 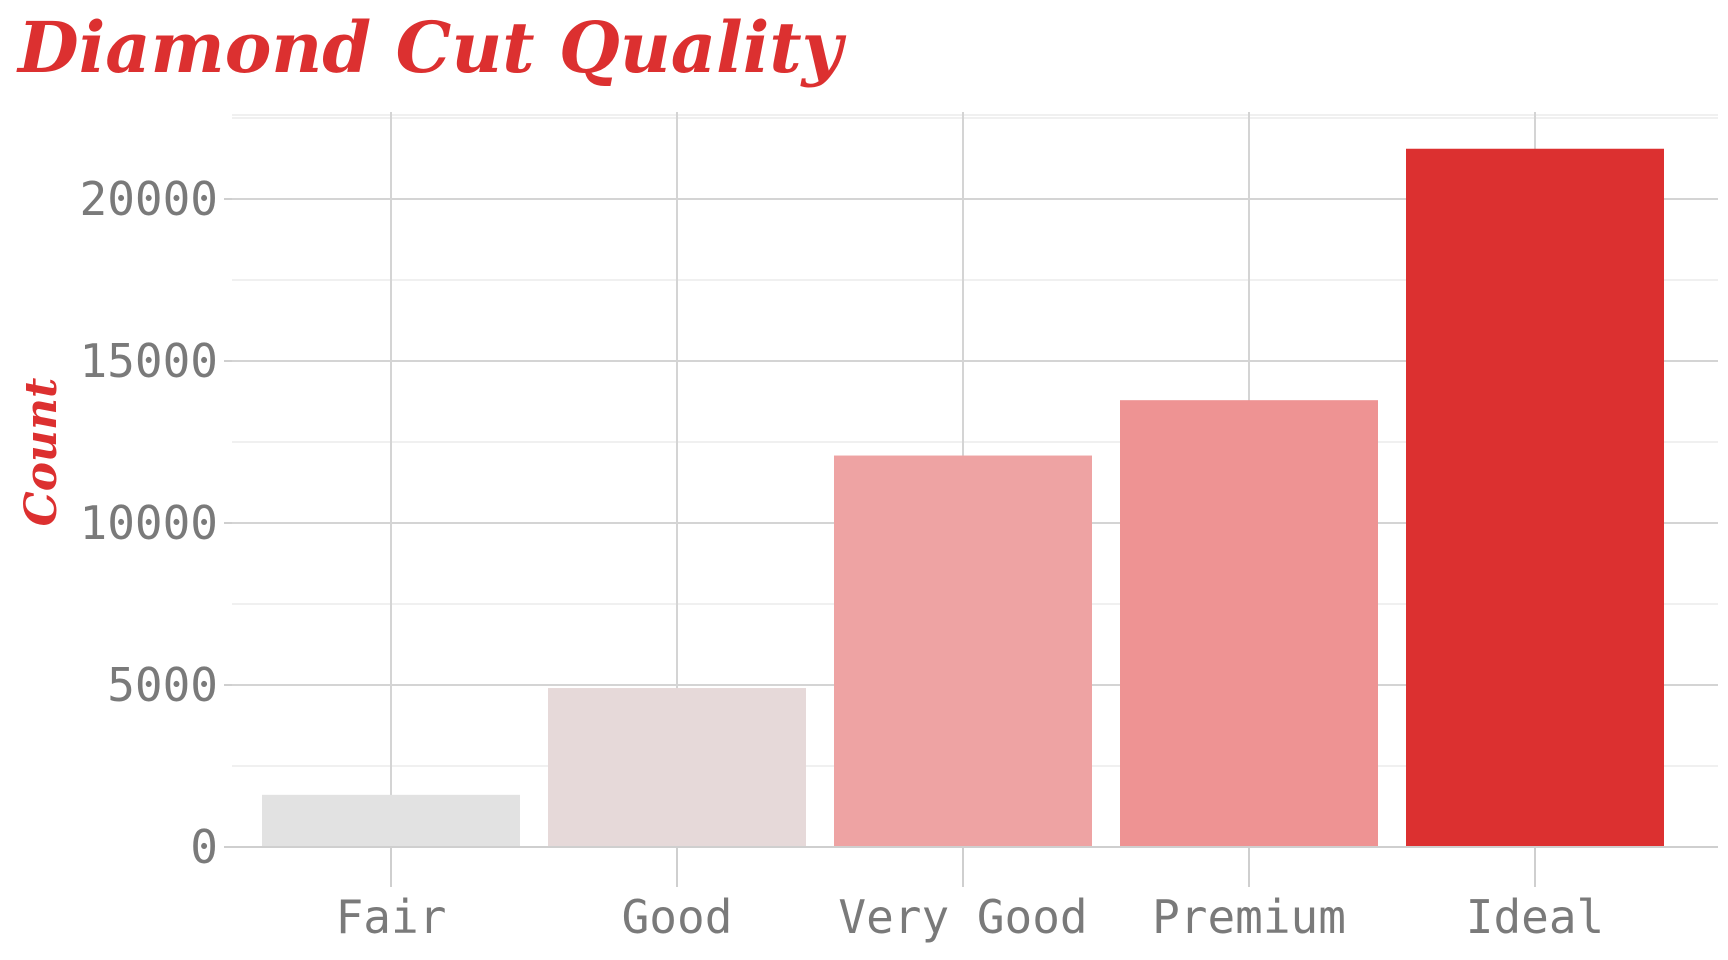 What do you see at coordinates (1249, 623) in the screenshot?
I see `bar-premium` at bounding box center [1249, 623].